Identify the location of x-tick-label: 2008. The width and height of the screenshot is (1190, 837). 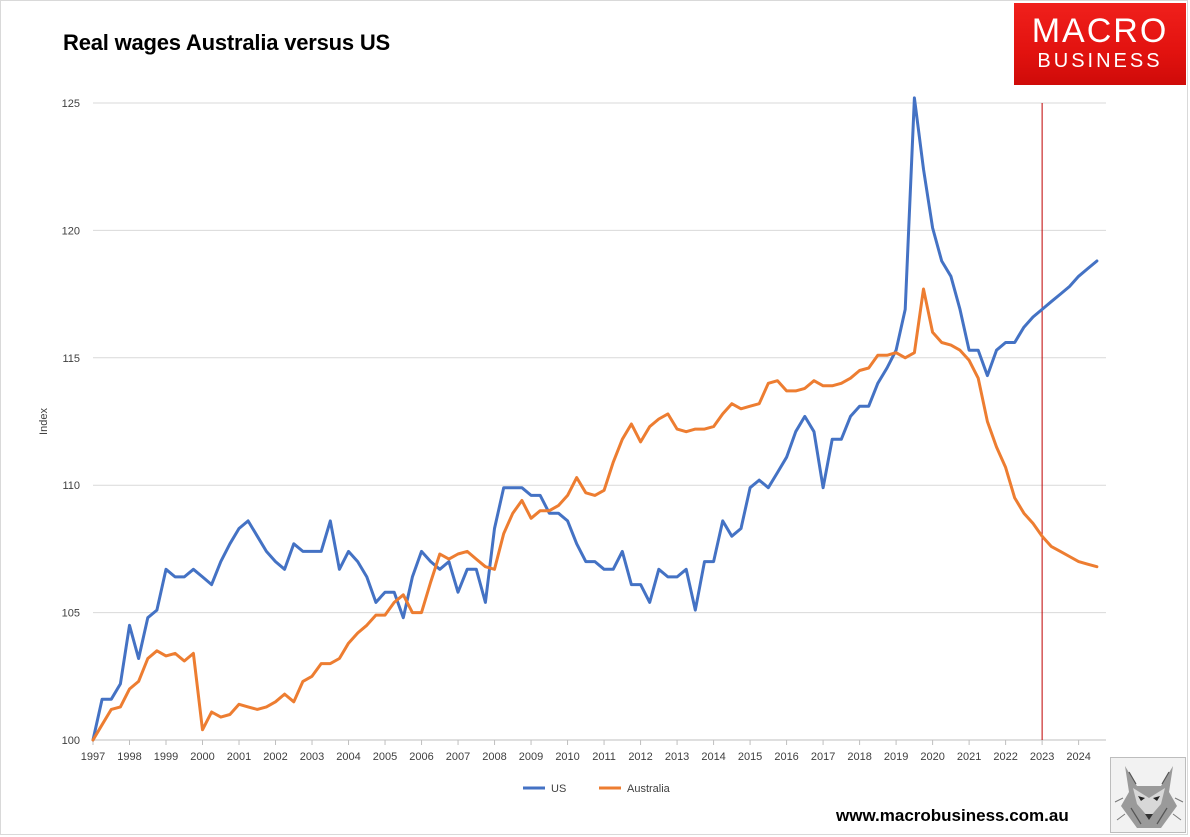
(494, 757).